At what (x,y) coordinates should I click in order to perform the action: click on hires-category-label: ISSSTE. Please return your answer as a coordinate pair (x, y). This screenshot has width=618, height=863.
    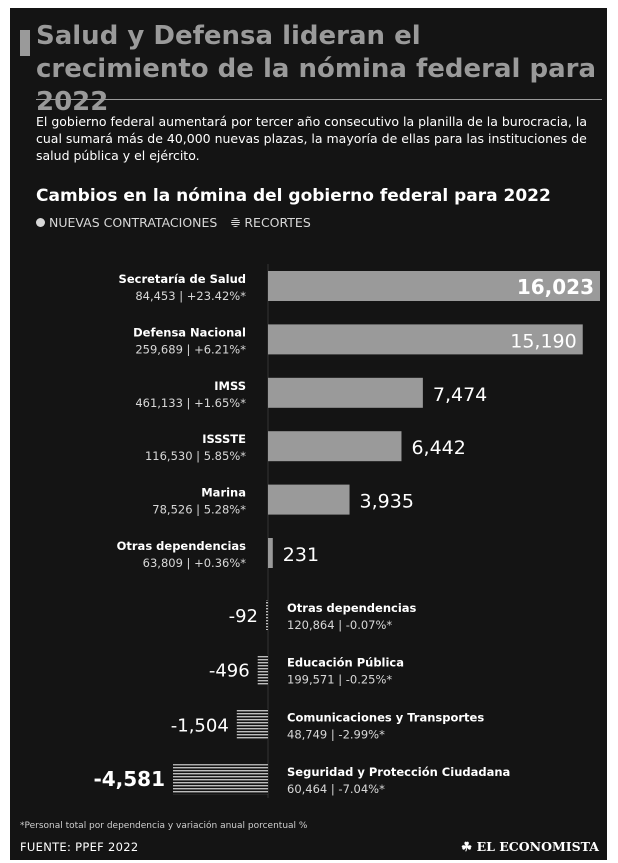
    Looking at the image, I should click on (224, 439).